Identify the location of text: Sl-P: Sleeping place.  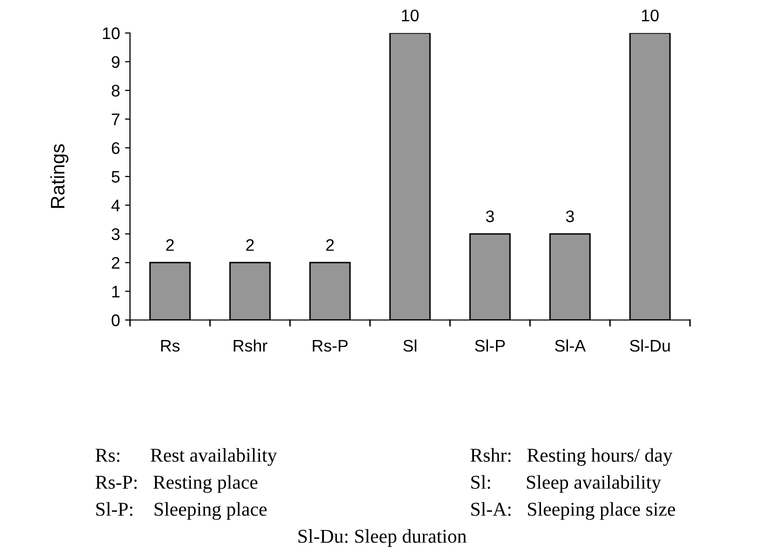
(181, 511).